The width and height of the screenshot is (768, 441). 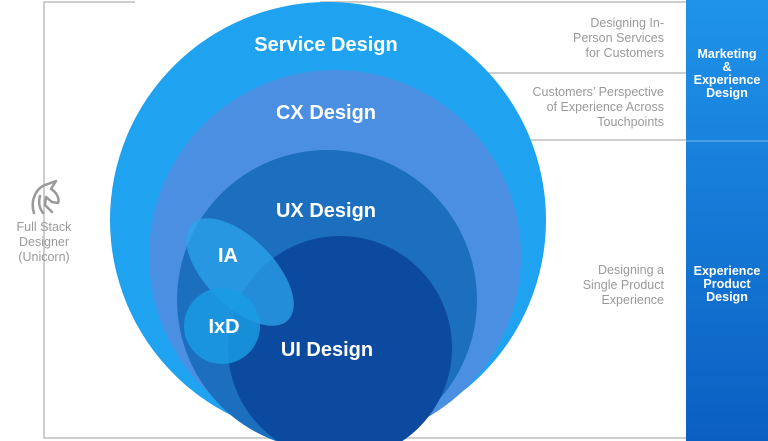 I want to click on bar-line: &, so click(x=727, y=67).